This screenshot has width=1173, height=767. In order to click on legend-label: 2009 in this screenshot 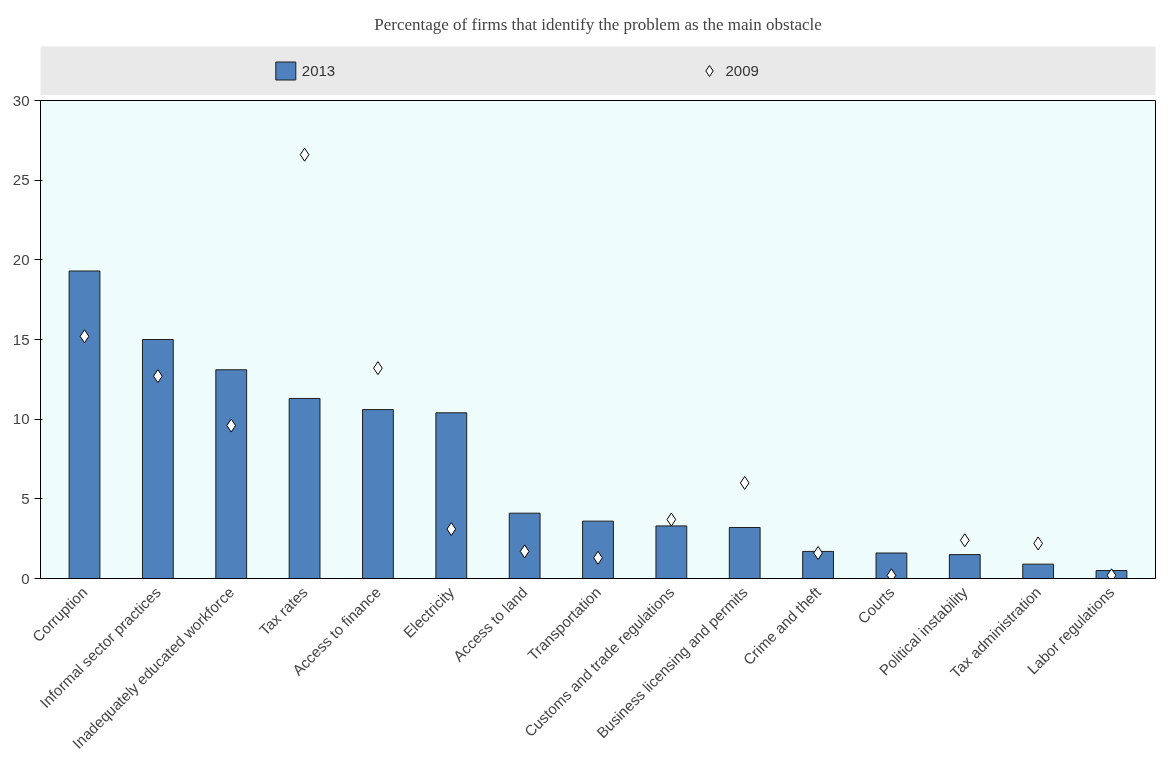, I will do `click(742, 70)`.